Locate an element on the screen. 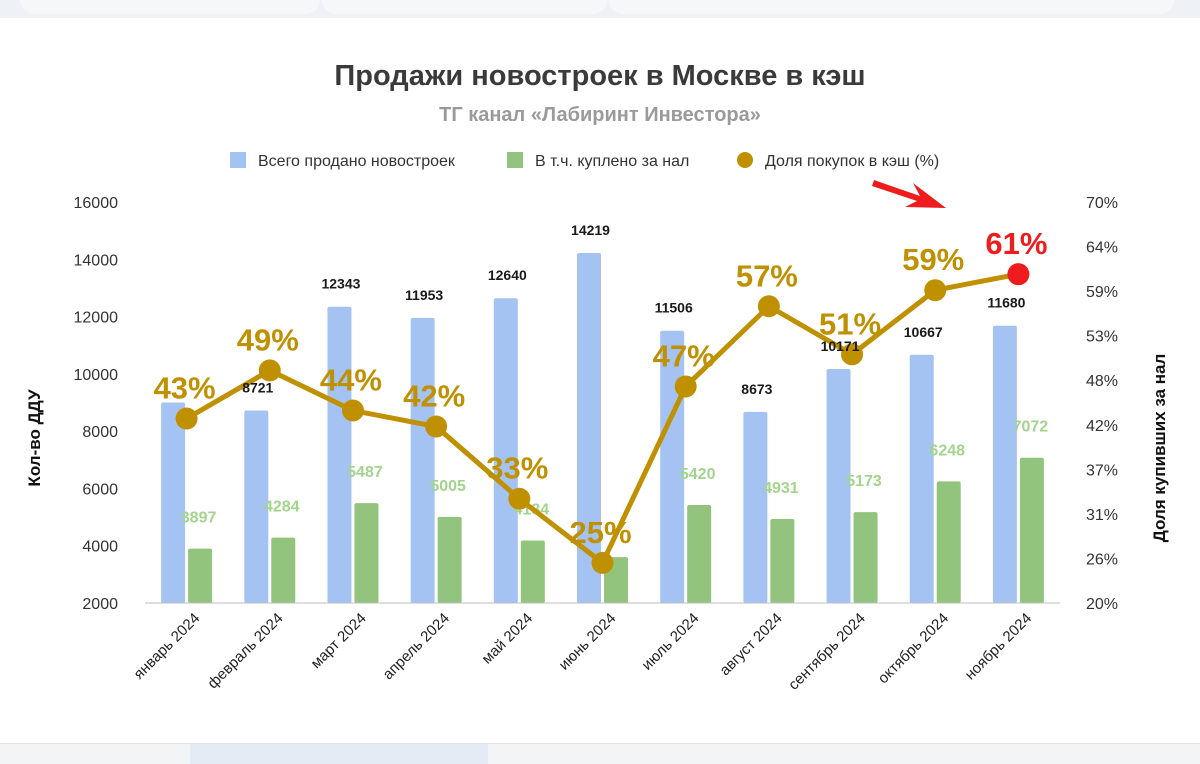 This screenshot has width=1200, height=764. share-label: 51% is located at coordinates (850, 323).